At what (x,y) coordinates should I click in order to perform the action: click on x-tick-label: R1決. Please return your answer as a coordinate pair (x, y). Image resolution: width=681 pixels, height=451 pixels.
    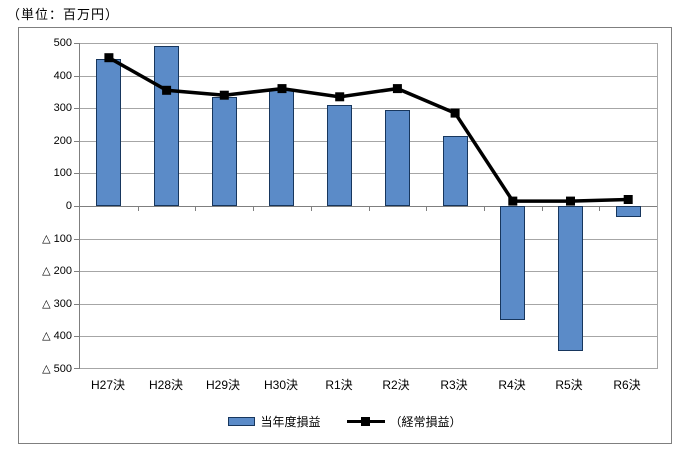
    Looking at the image, I should click on (339, 385).